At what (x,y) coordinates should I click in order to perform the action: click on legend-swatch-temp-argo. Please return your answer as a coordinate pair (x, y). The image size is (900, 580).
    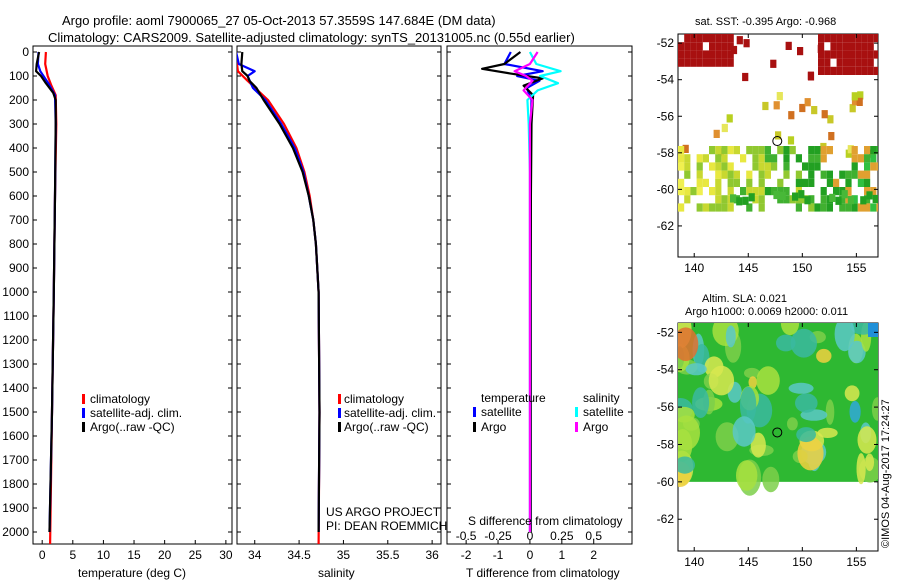
    Looking at the image, I should click on (474, 427).